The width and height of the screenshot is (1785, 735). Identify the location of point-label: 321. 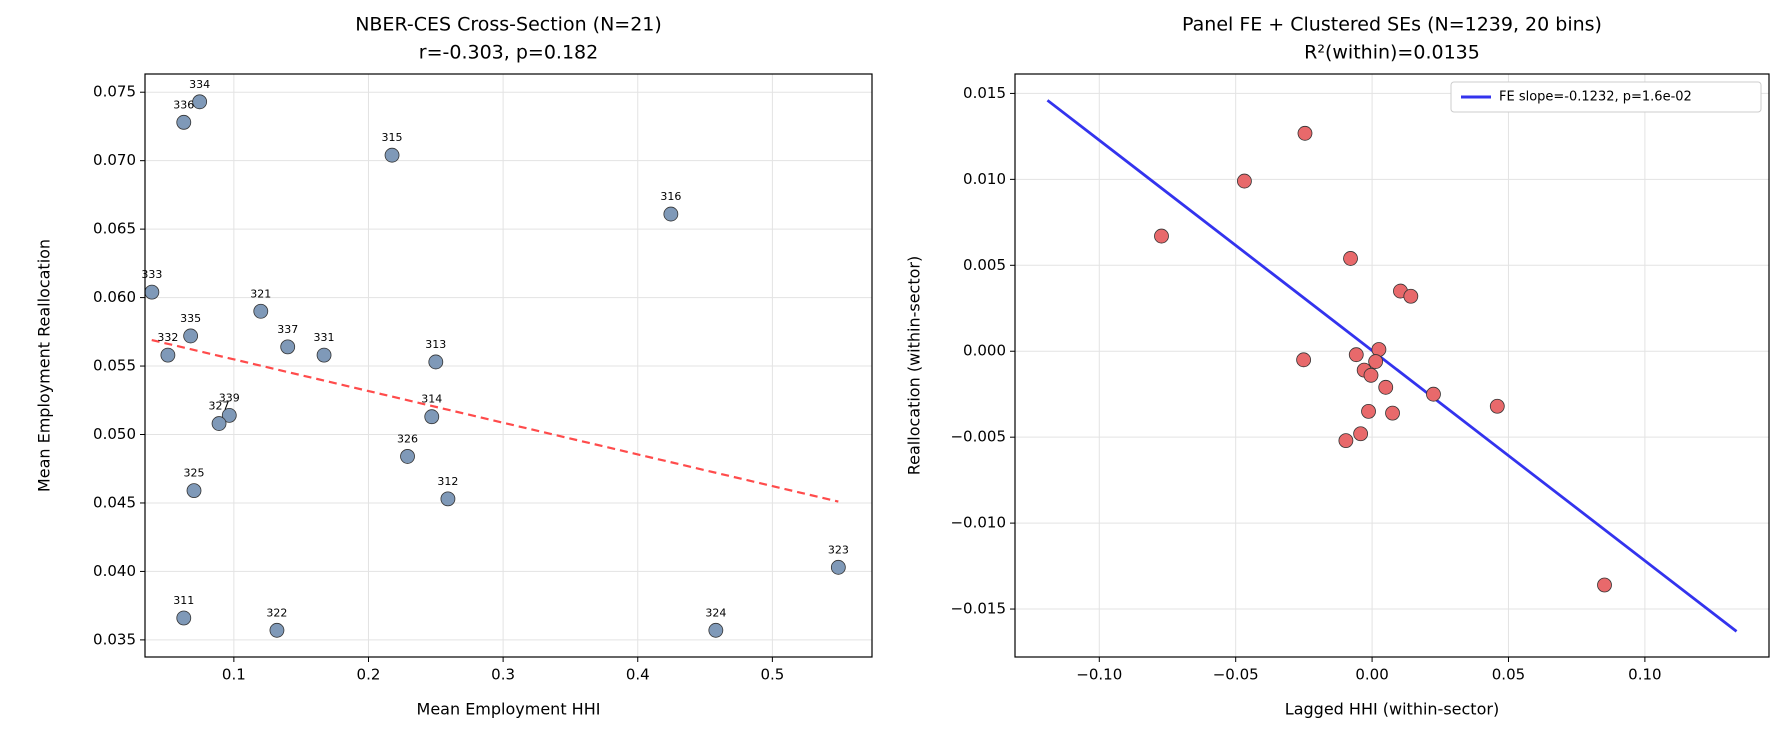
(260, 293).